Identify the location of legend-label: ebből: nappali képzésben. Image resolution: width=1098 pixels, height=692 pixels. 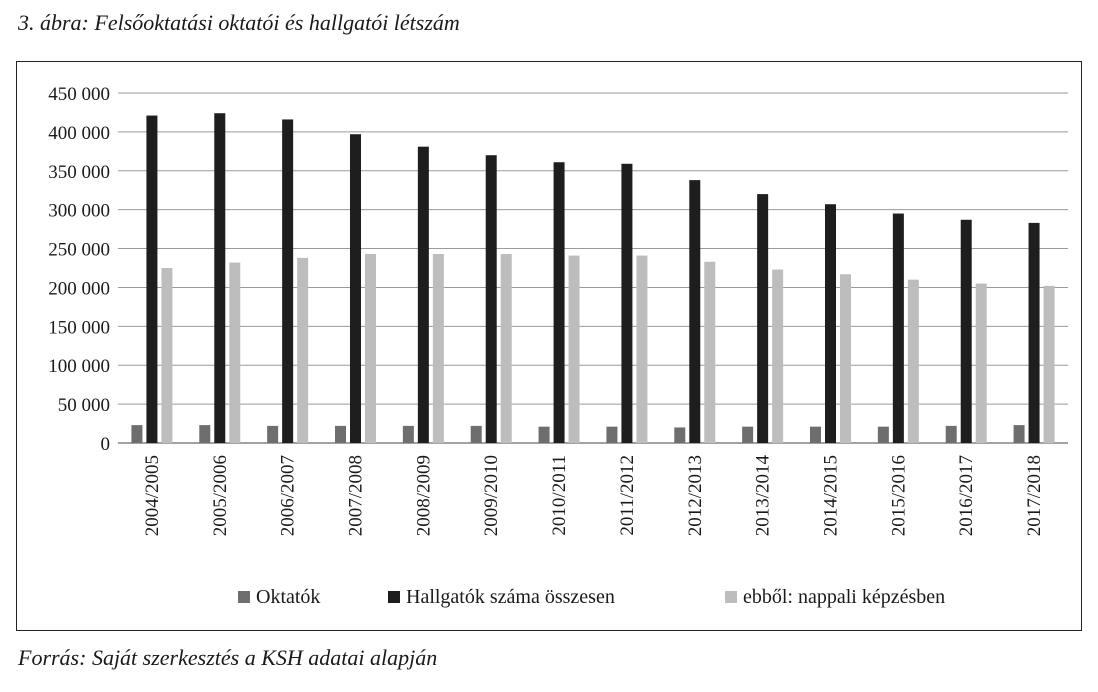
(844, 597).